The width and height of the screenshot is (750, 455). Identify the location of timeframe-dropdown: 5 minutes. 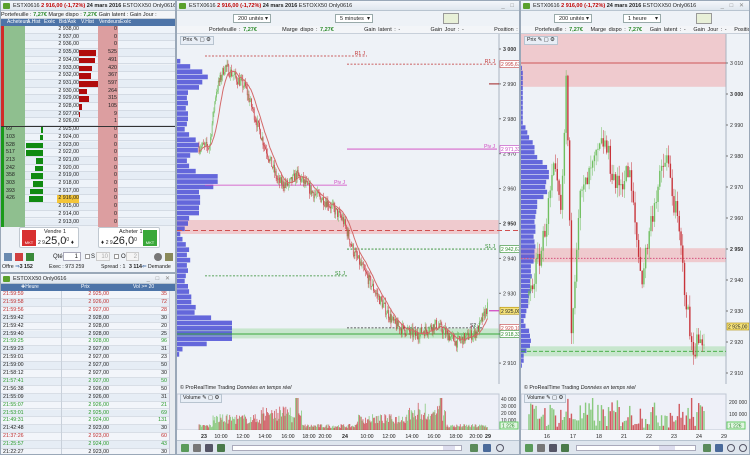
(354, 18).